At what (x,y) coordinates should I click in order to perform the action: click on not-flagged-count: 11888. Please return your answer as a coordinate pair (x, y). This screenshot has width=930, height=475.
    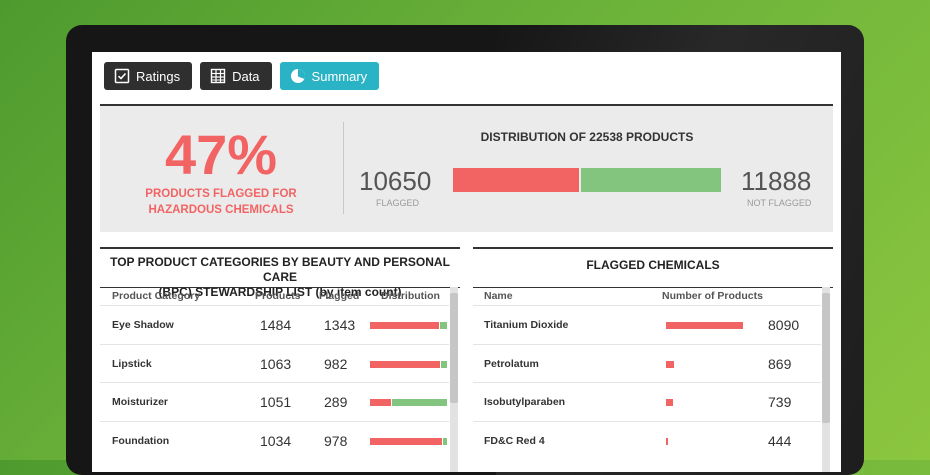
    Looking at the image, I should click on (776, 181).